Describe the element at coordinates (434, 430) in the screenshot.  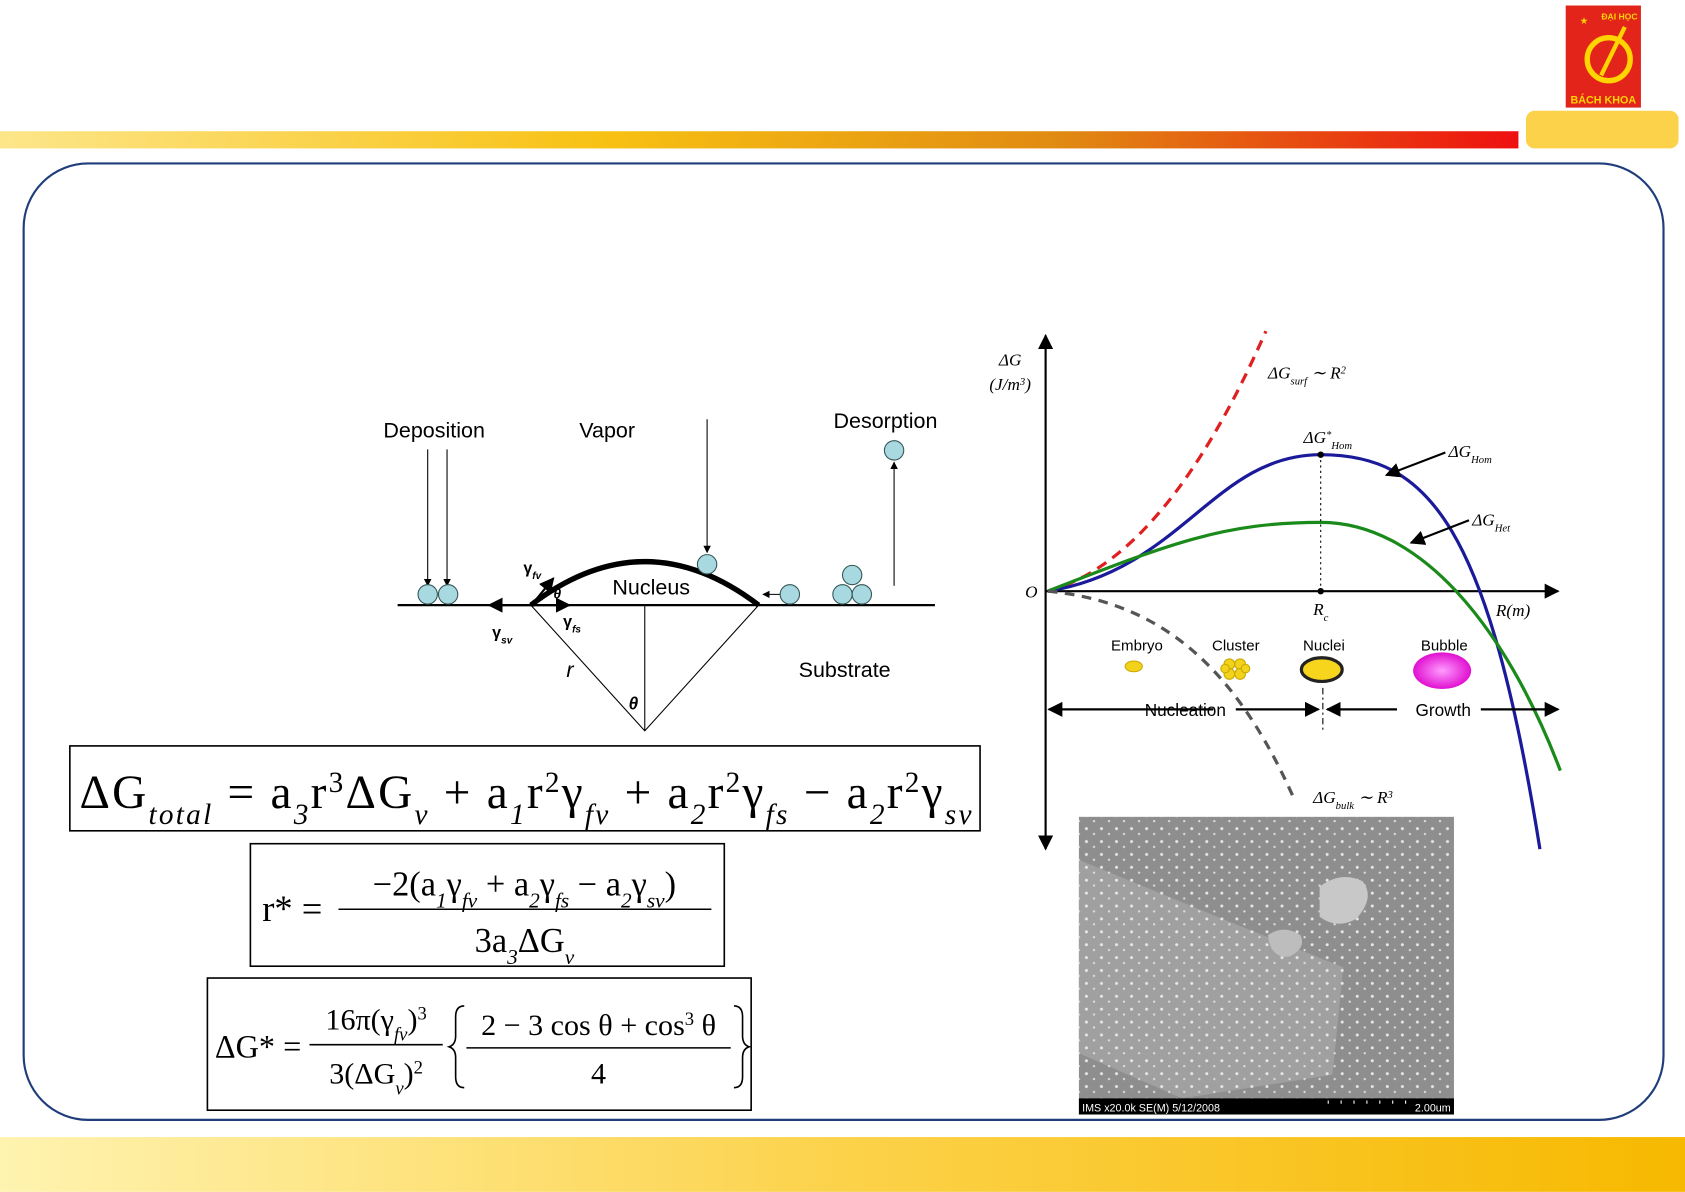
I see `label: Deposition` at that location.